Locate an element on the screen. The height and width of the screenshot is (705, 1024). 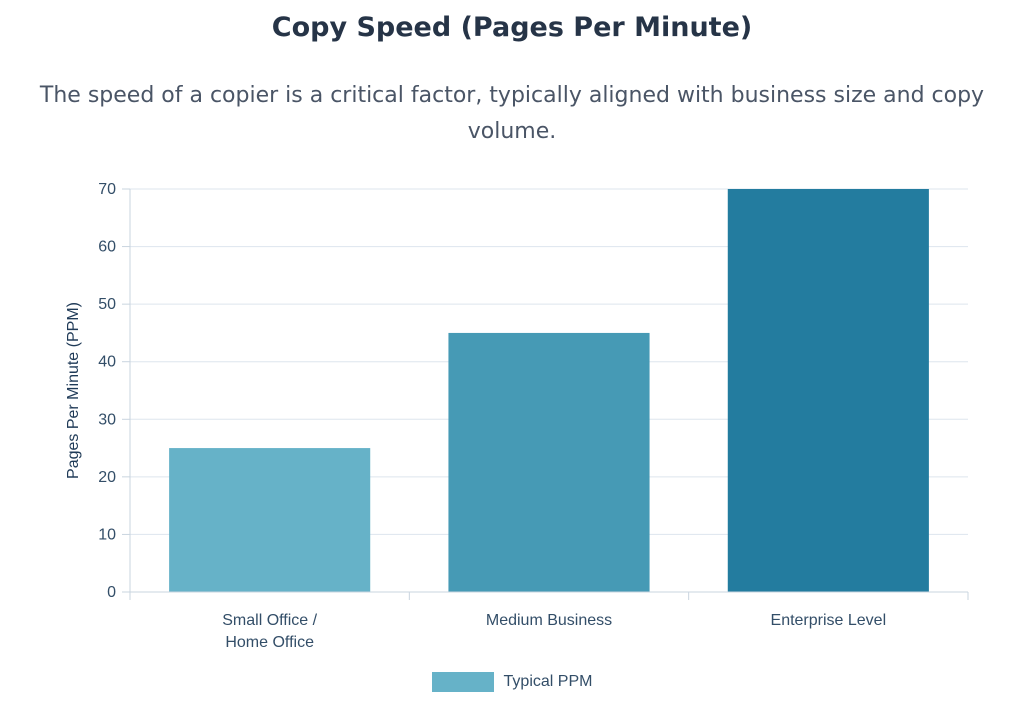
y-tick-label: 30 is located at coordinates (107, 419).